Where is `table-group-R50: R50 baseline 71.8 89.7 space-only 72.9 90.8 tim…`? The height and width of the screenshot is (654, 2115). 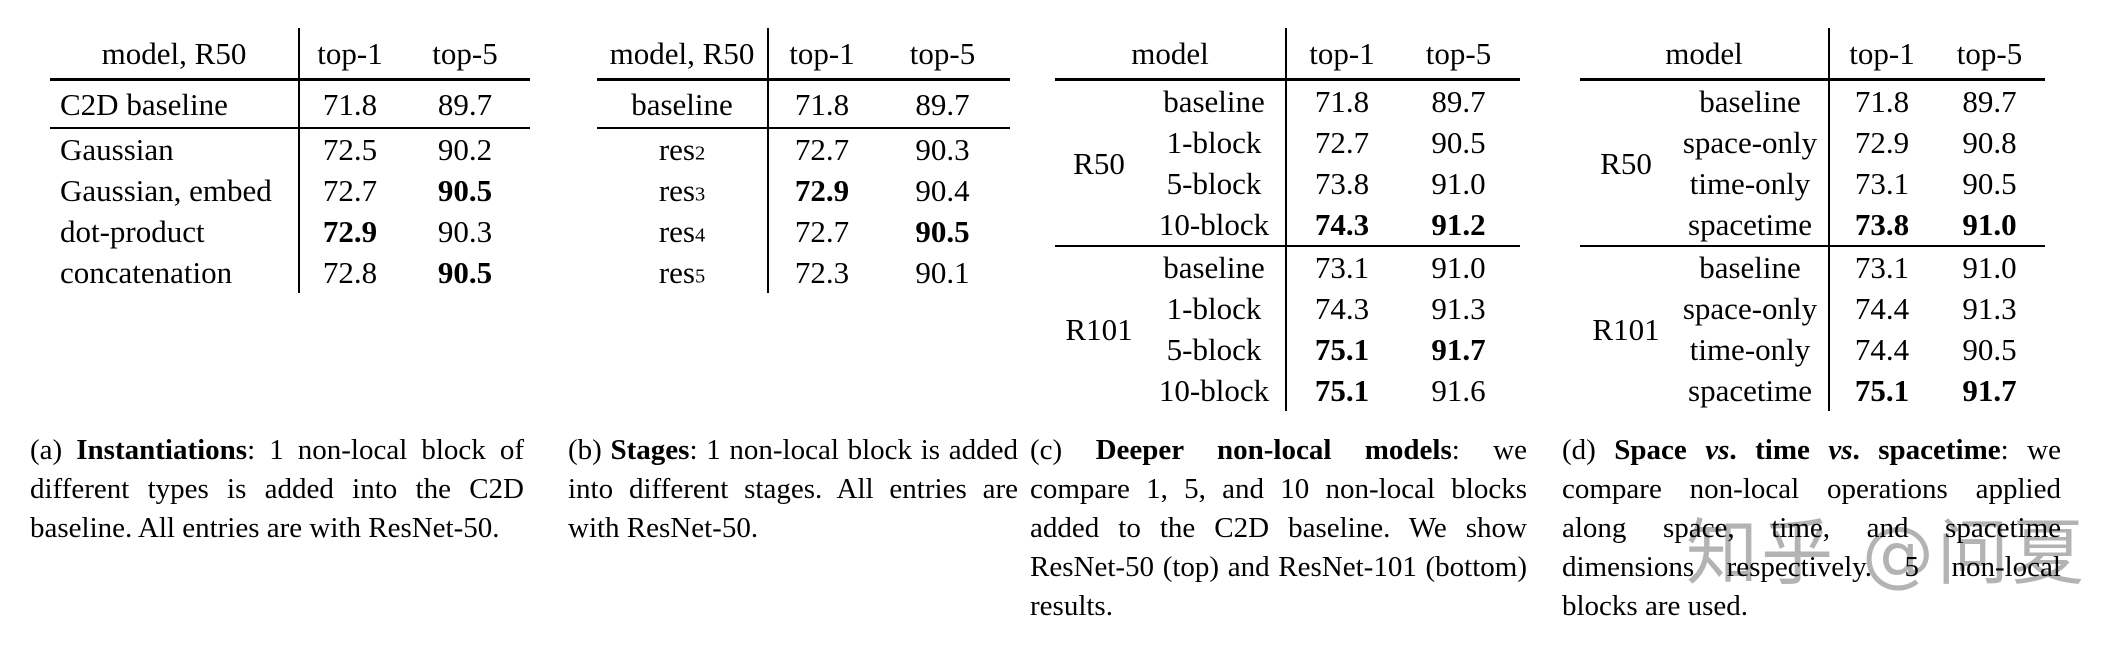 table-group-R50: R50 baseline 71.8 89.7 space-only 72.9 90.8 tim… is located at coordinates (1812, 164).